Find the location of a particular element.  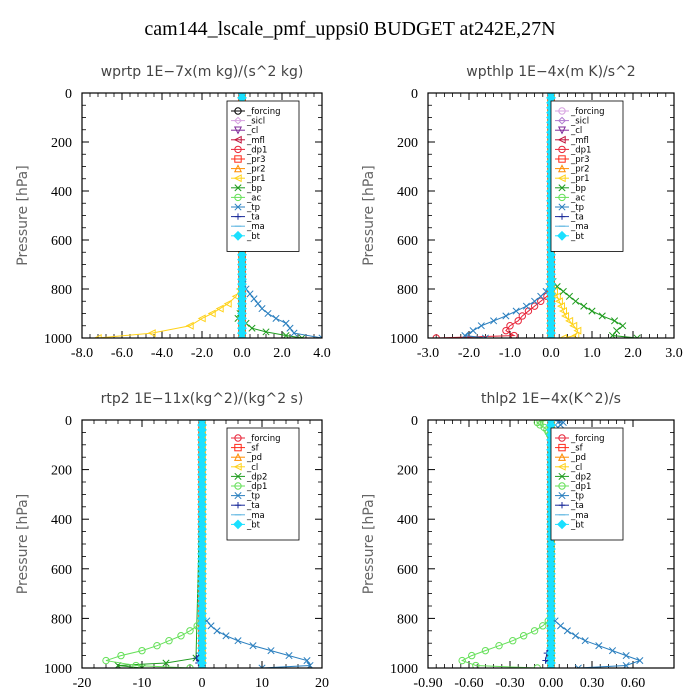

x-tick-label: -0.90 is located at coordinates (427, 683).